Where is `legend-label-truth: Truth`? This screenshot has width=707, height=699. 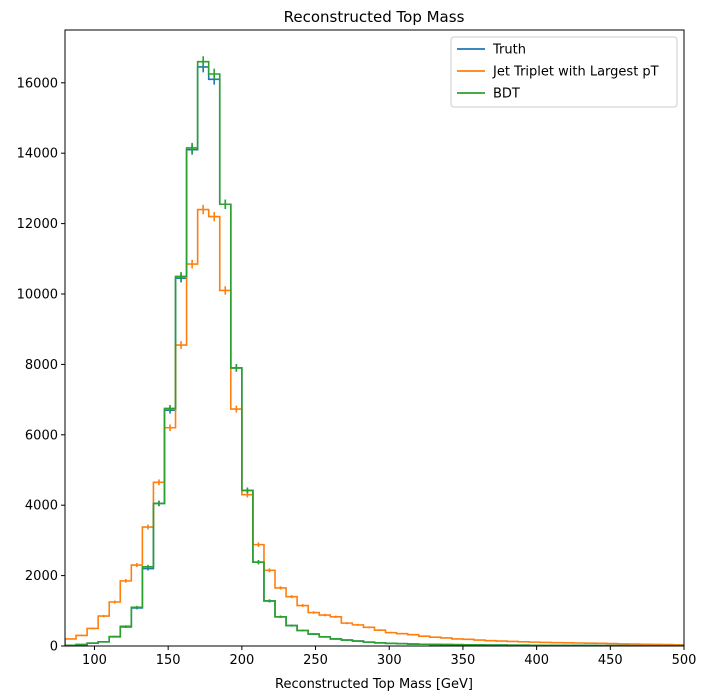
legend-label-truth: Truth is located at coordinates (509, 50).